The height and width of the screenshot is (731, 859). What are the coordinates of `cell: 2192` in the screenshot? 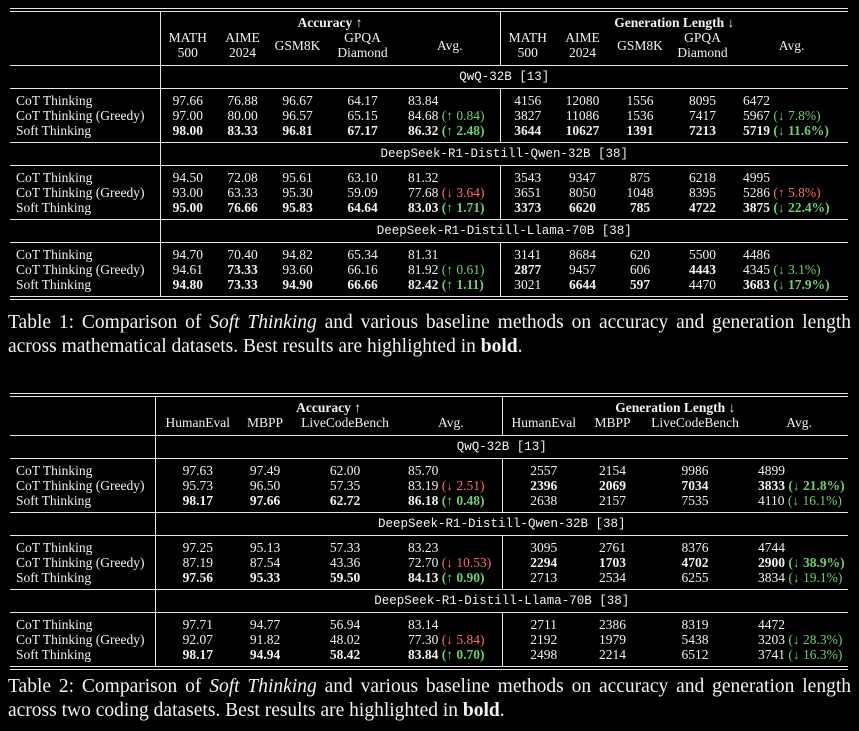 It's located at (543, 639).